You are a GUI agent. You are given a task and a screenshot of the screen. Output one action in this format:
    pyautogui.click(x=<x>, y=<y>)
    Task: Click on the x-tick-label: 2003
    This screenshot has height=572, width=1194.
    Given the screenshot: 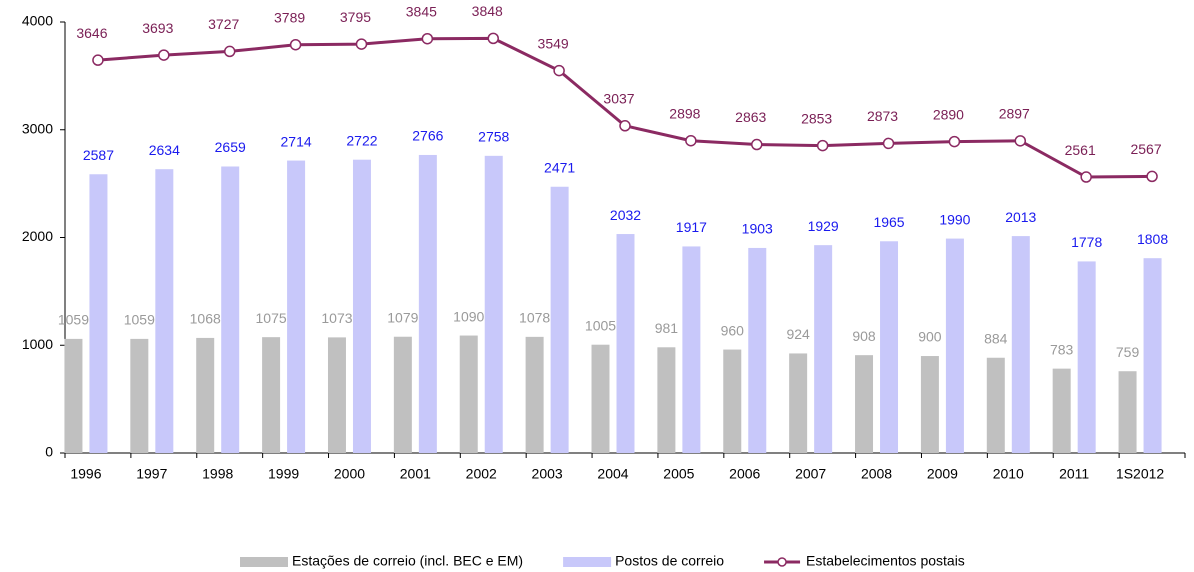 What is the action you would take?
    pyautogui.click(x=547, y=474)
    